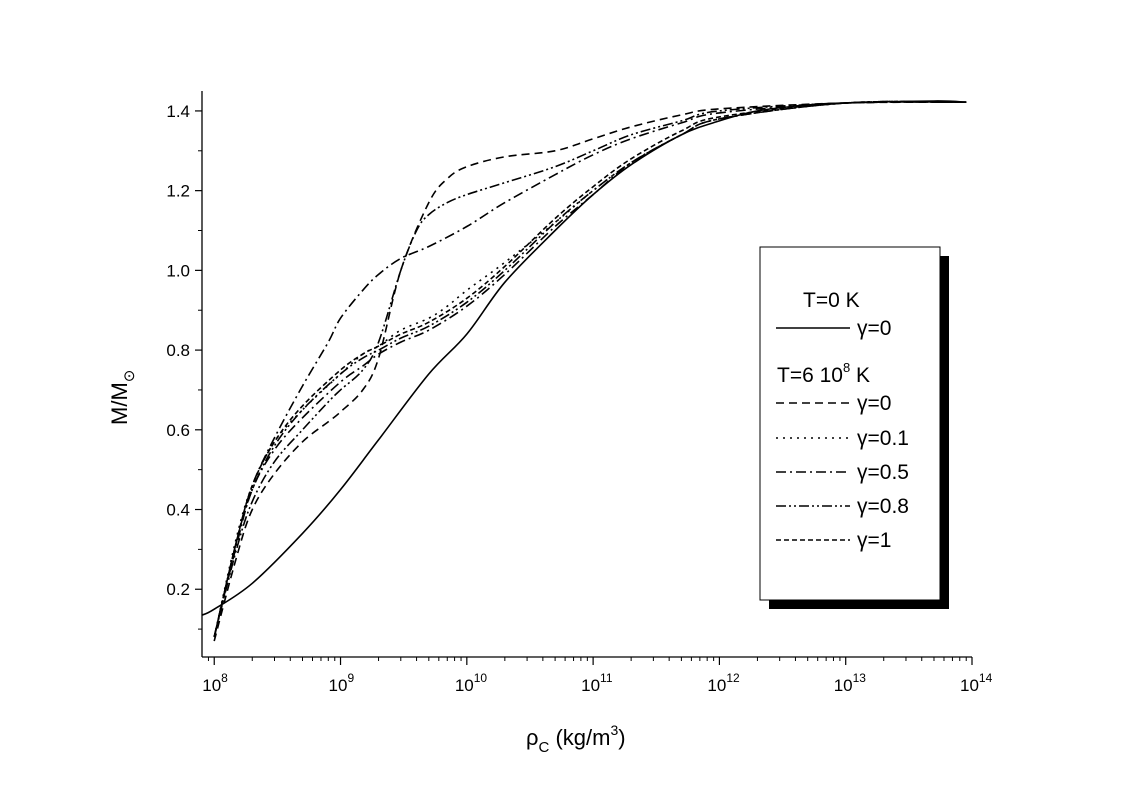 The width and height of the screenshot is (1132, 789). I want to click on y-tick-label: 1.2, so click(178, 191).